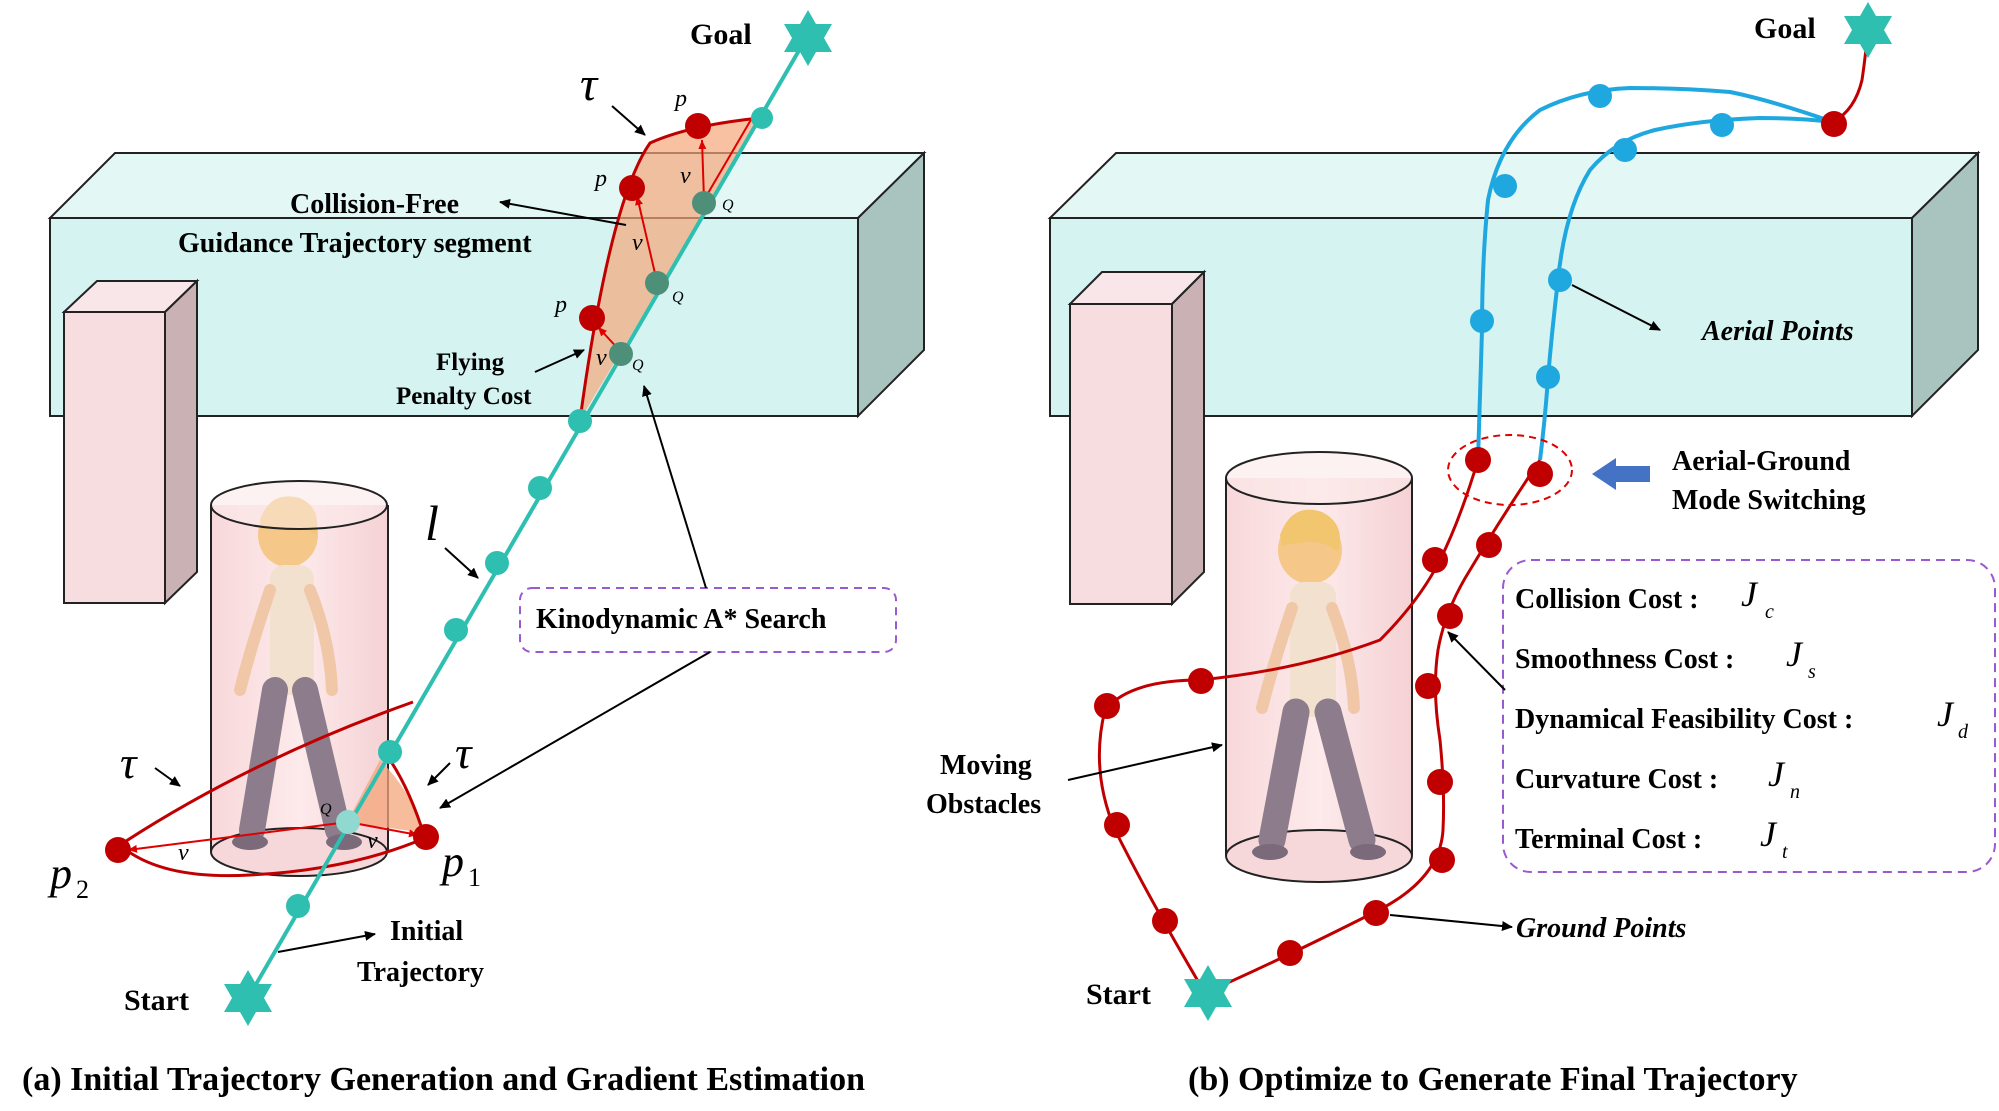 Image resolution: width=1999 pixels, height=1111 pixels. What do you see at coordinates (678, 297) in the screenshot?
I see `q-label-2: Q` at bounding box center [678, 297].